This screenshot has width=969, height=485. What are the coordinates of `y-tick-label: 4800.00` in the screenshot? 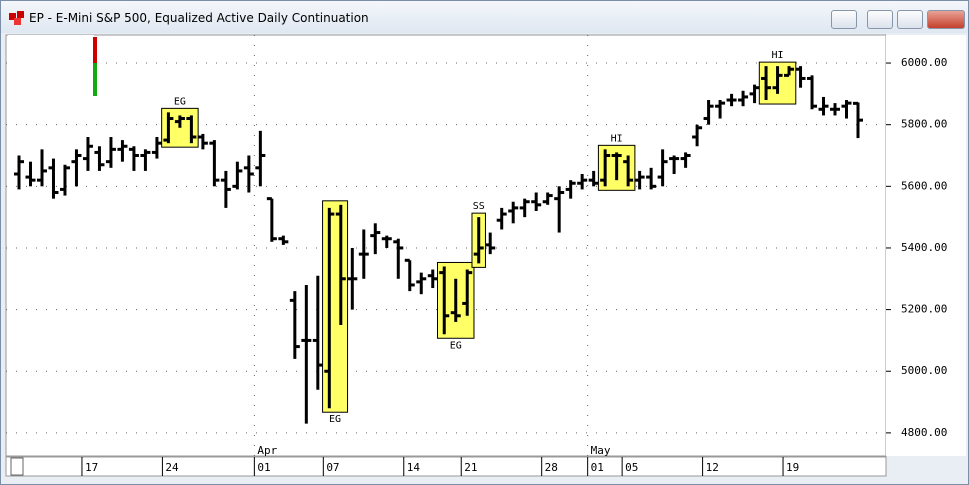 It's located at (924, 432).